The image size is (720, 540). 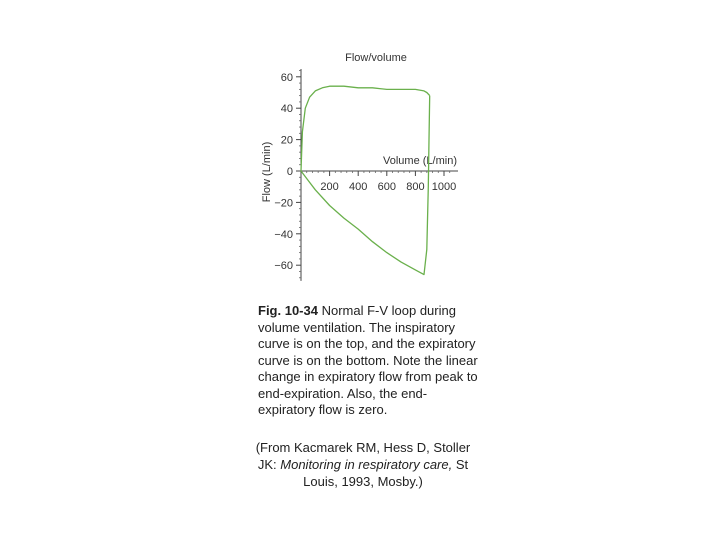 I want to click on x-axis-label: Volume (L/min), so click(x=420, y=161).